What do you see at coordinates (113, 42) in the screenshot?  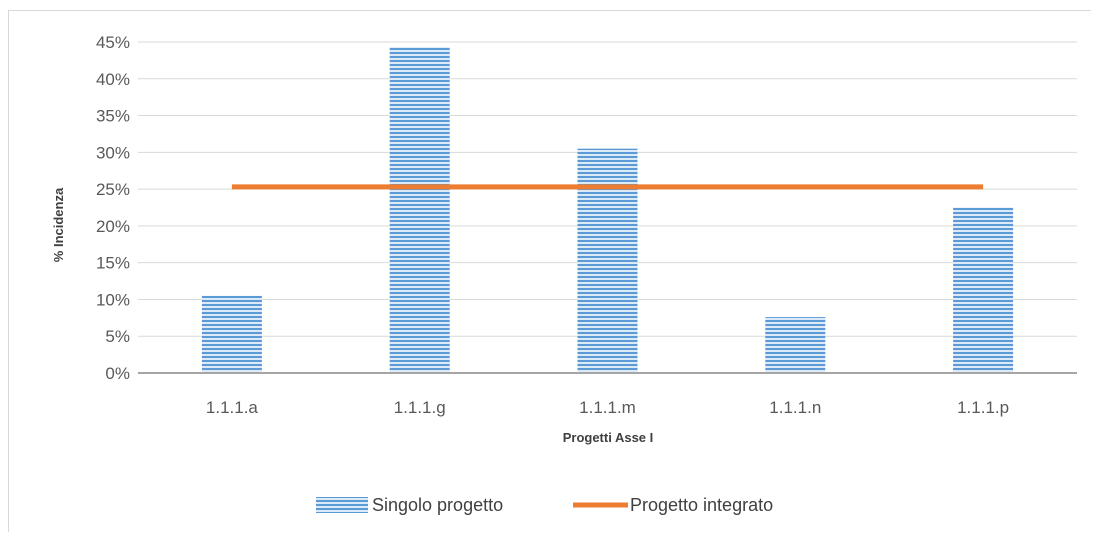 I see `y-tick-label: 45%` at bounding box center [113, 42].